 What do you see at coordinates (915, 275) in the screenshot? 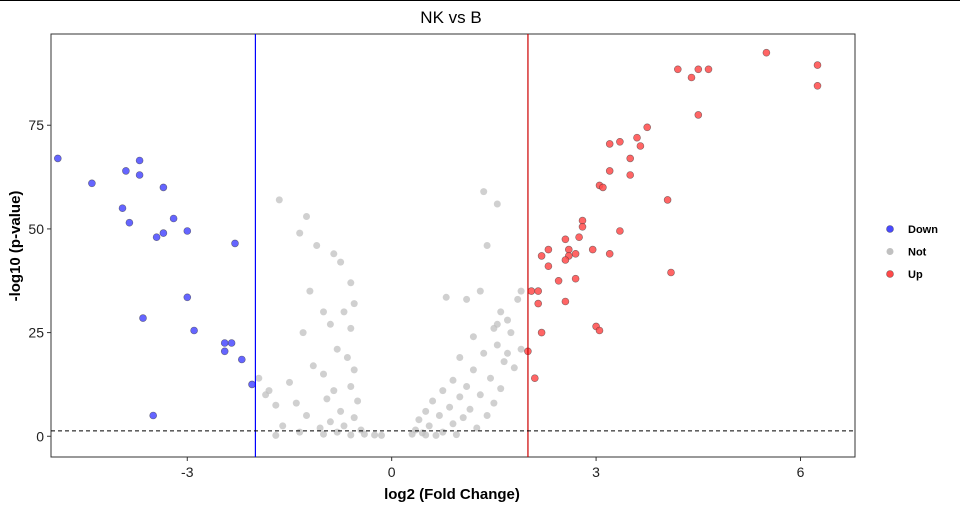
I see `legend-label: Up` at bounding box center [915, 275].